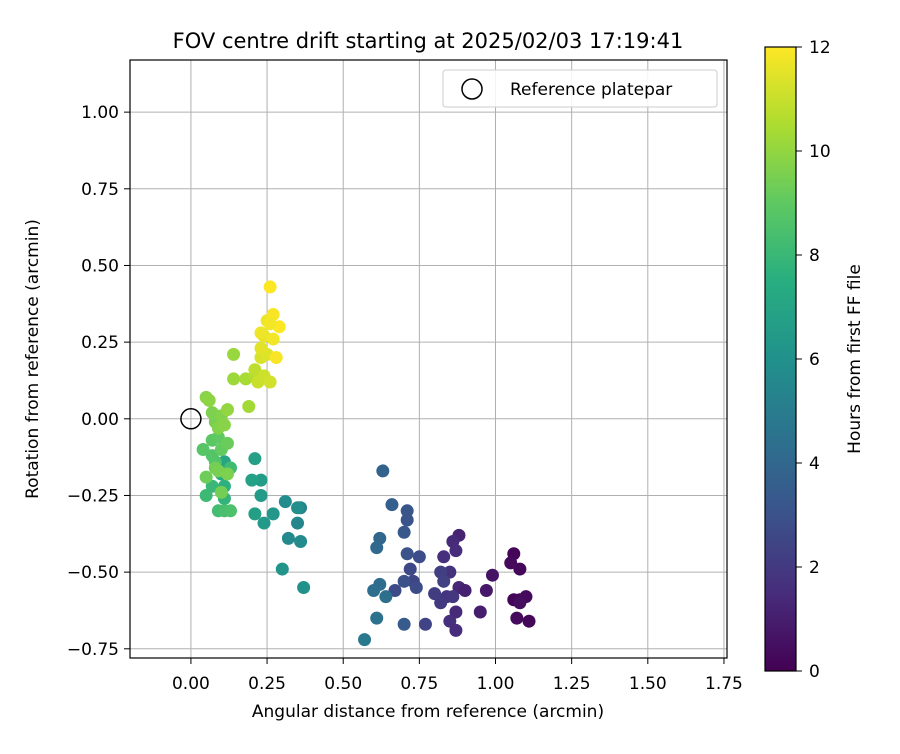 This screenshot has width=900, height=754. I want to click on legend: Reference platepar, so click(580, 88).